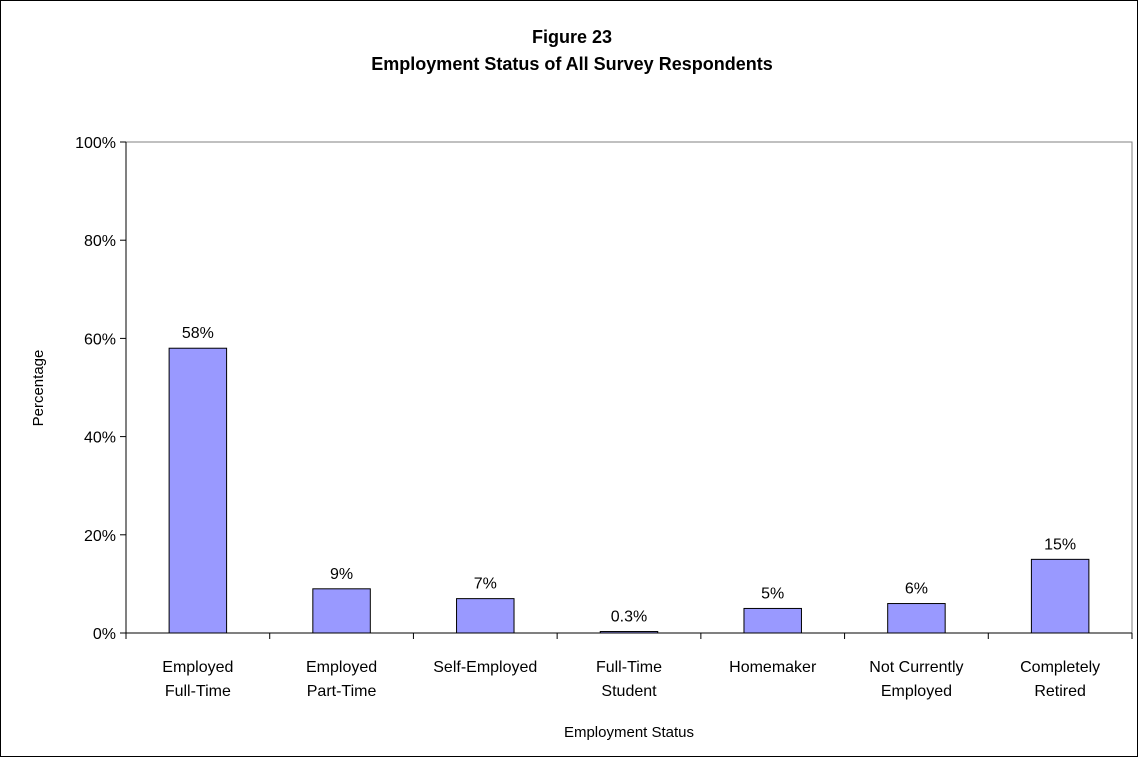  What do you see at coordinates (38, 388) in the screenshot?
I see `y-axis-title: Percentage` at bounding box center [38, 388].